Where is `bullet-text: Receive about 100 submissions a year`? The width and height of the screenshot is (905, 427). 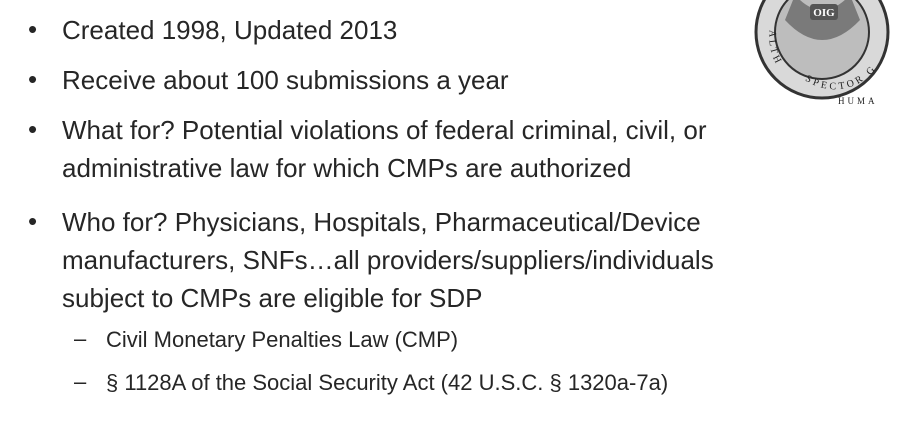
bullet-text: Receive about 100 submissions a year is located at coordinates (285, 80).